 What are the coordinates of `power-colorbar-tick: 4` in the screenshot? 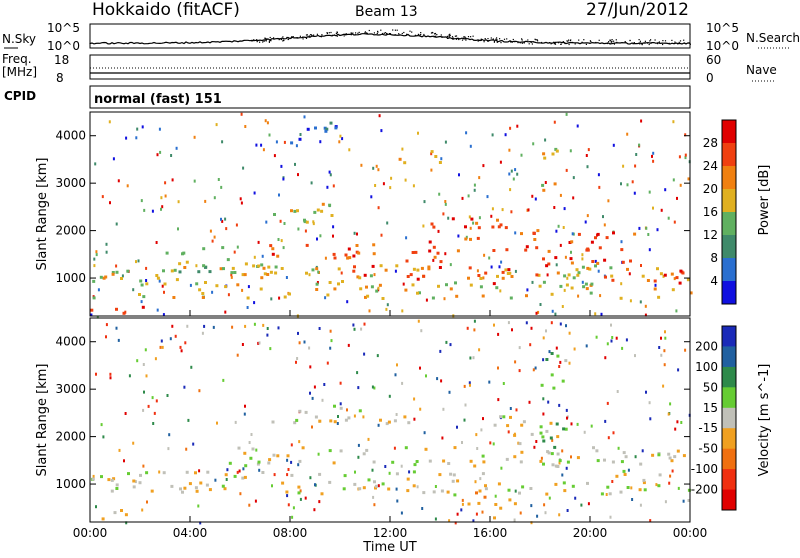 It's located at (714, 281).